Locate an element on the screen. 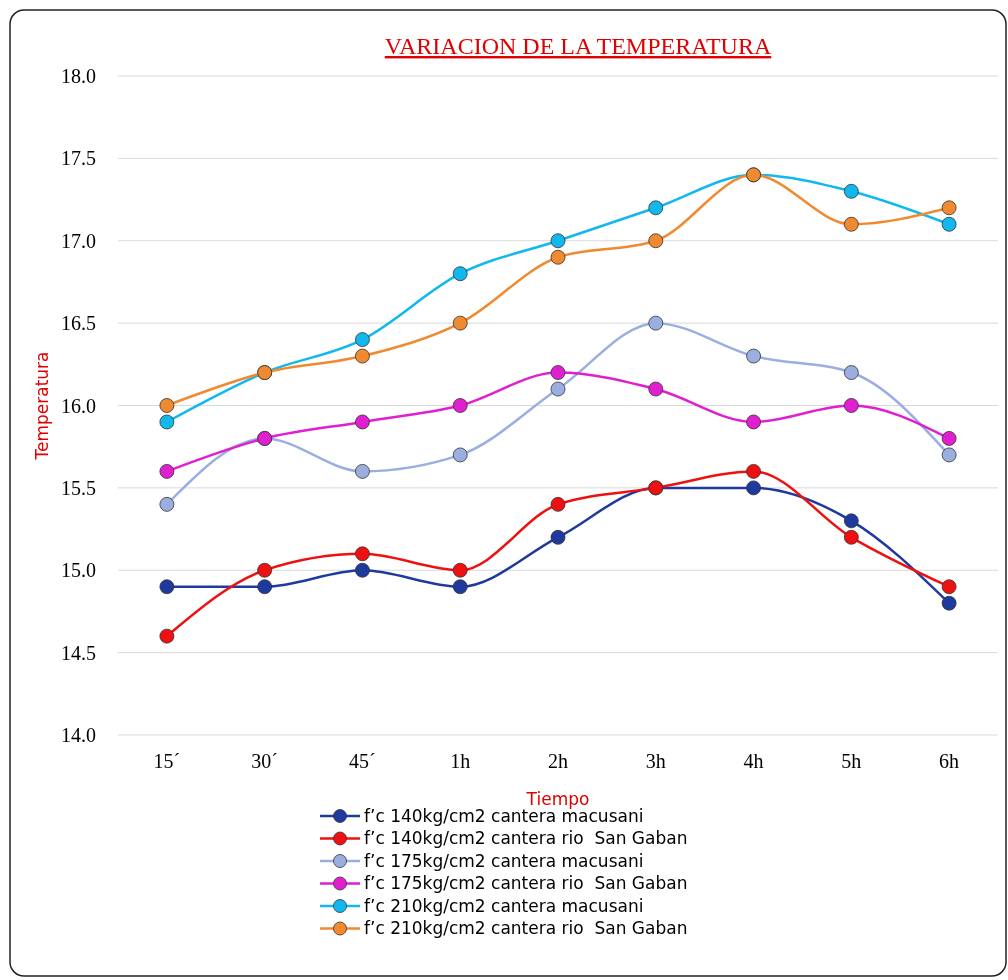  legend-label: f’c 210kg/cm2 cantera macusani is located at coordinates (504, 905).